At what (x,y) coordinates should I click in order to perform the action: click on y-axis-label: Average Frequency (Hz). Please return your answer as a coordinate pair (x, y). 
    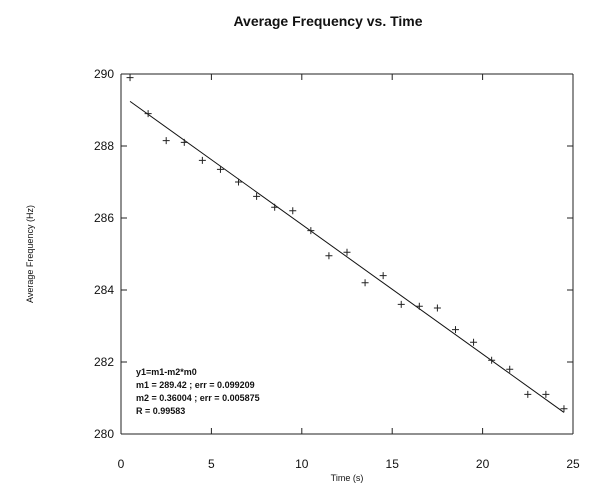
    Looking at the image, I should click on (30, 254).